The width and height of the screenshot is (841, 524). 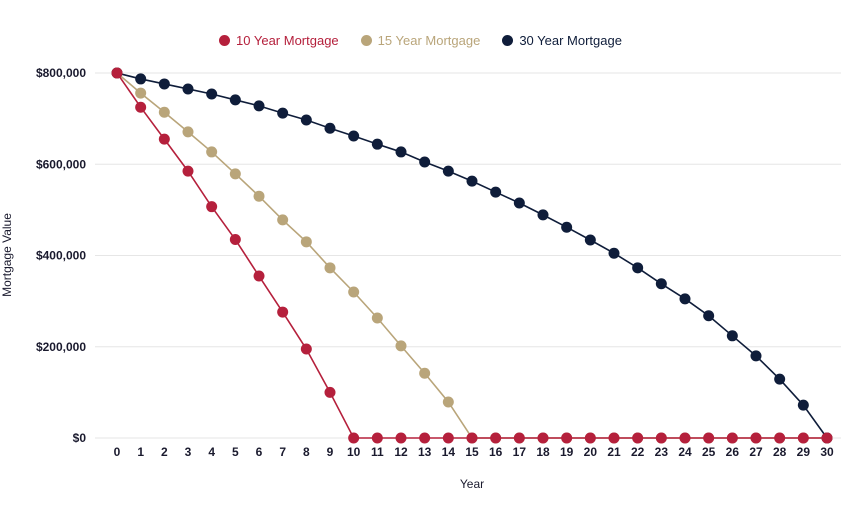 I want to click on legend-item-2: 15 Year Mortgage, so click(x=420, y=40).